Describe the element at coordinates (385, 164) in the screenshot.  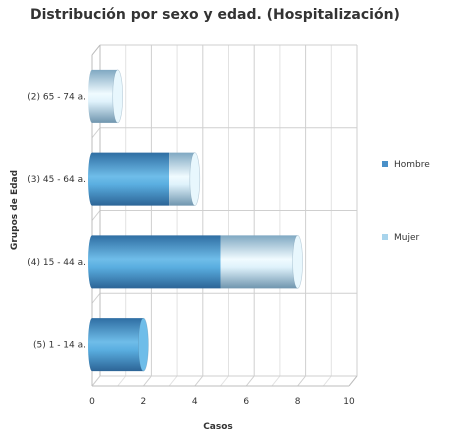
I see `legend-swatch-hombre` at that location.